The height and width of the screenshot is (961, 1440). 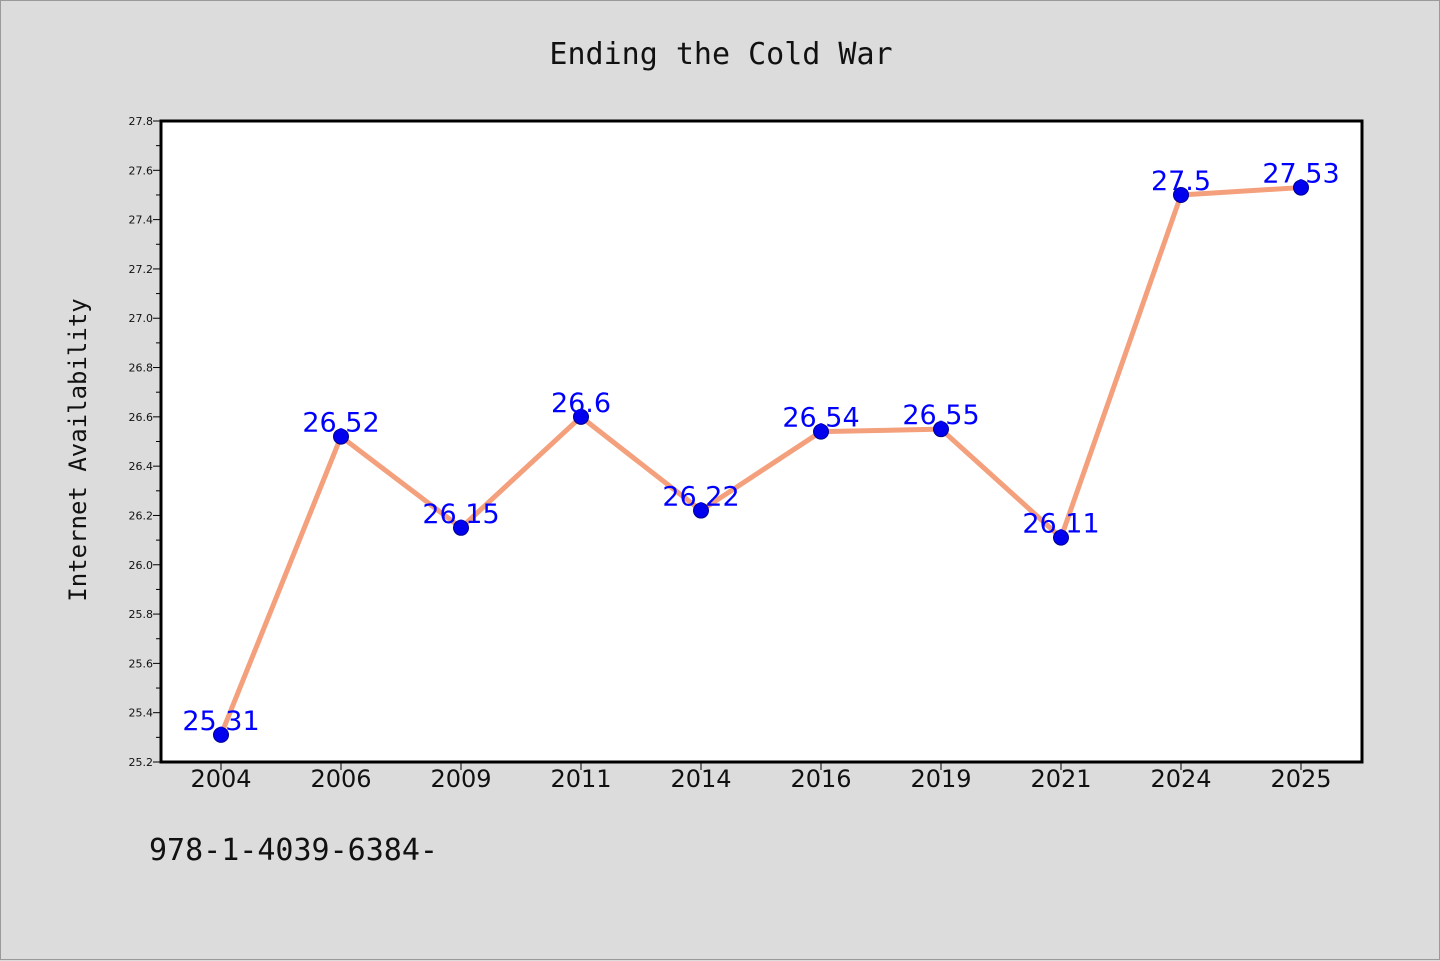 What do you see at coordinates (1181, 181) in the screenshot?
I see `data-label: 27.5` at bounding box center [1181, 181].